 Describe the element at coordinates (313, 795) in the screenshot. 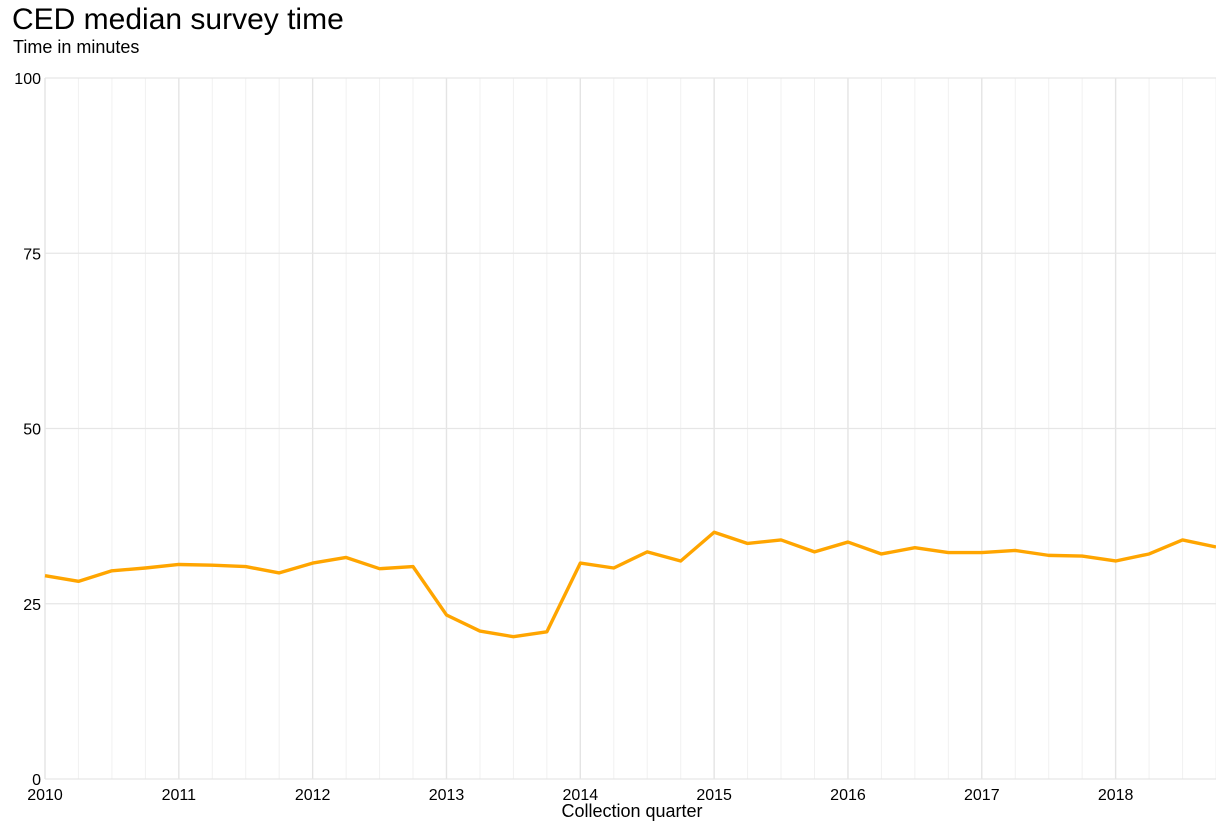

I see `x-tick-label: 2012` at that location.